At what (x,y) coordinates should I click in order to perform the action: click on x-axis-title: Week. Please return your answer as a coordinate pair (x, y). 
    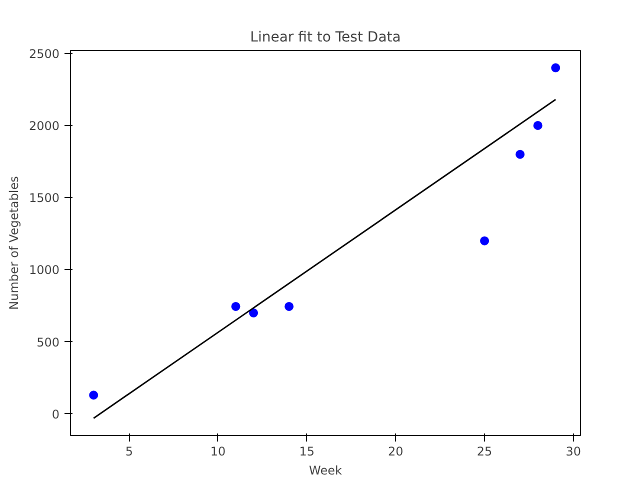
    Looking at the image, I should click on (325, 471).